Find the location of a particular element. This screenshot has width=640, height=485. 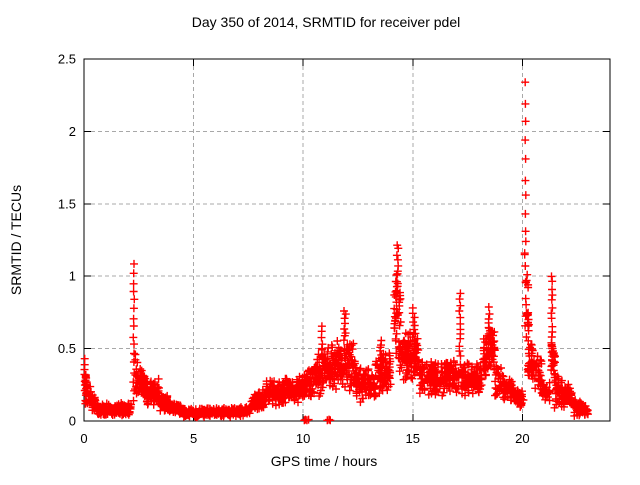

y-tick-label: 1 is located at coordinates (72, 276).